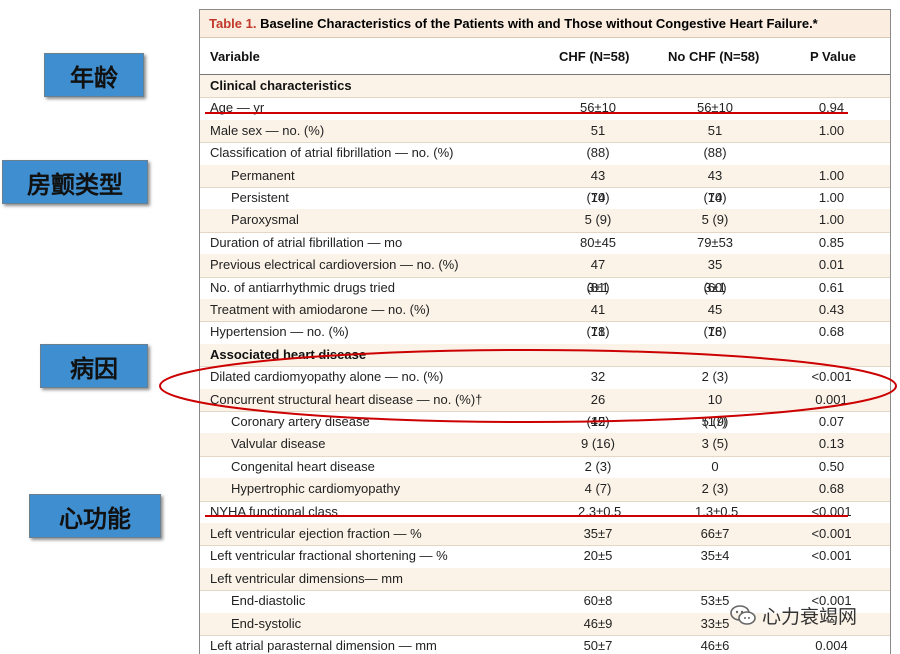 The image size is (900, 654). I want to click on cell-chf: 20±5, so click(598, 556).